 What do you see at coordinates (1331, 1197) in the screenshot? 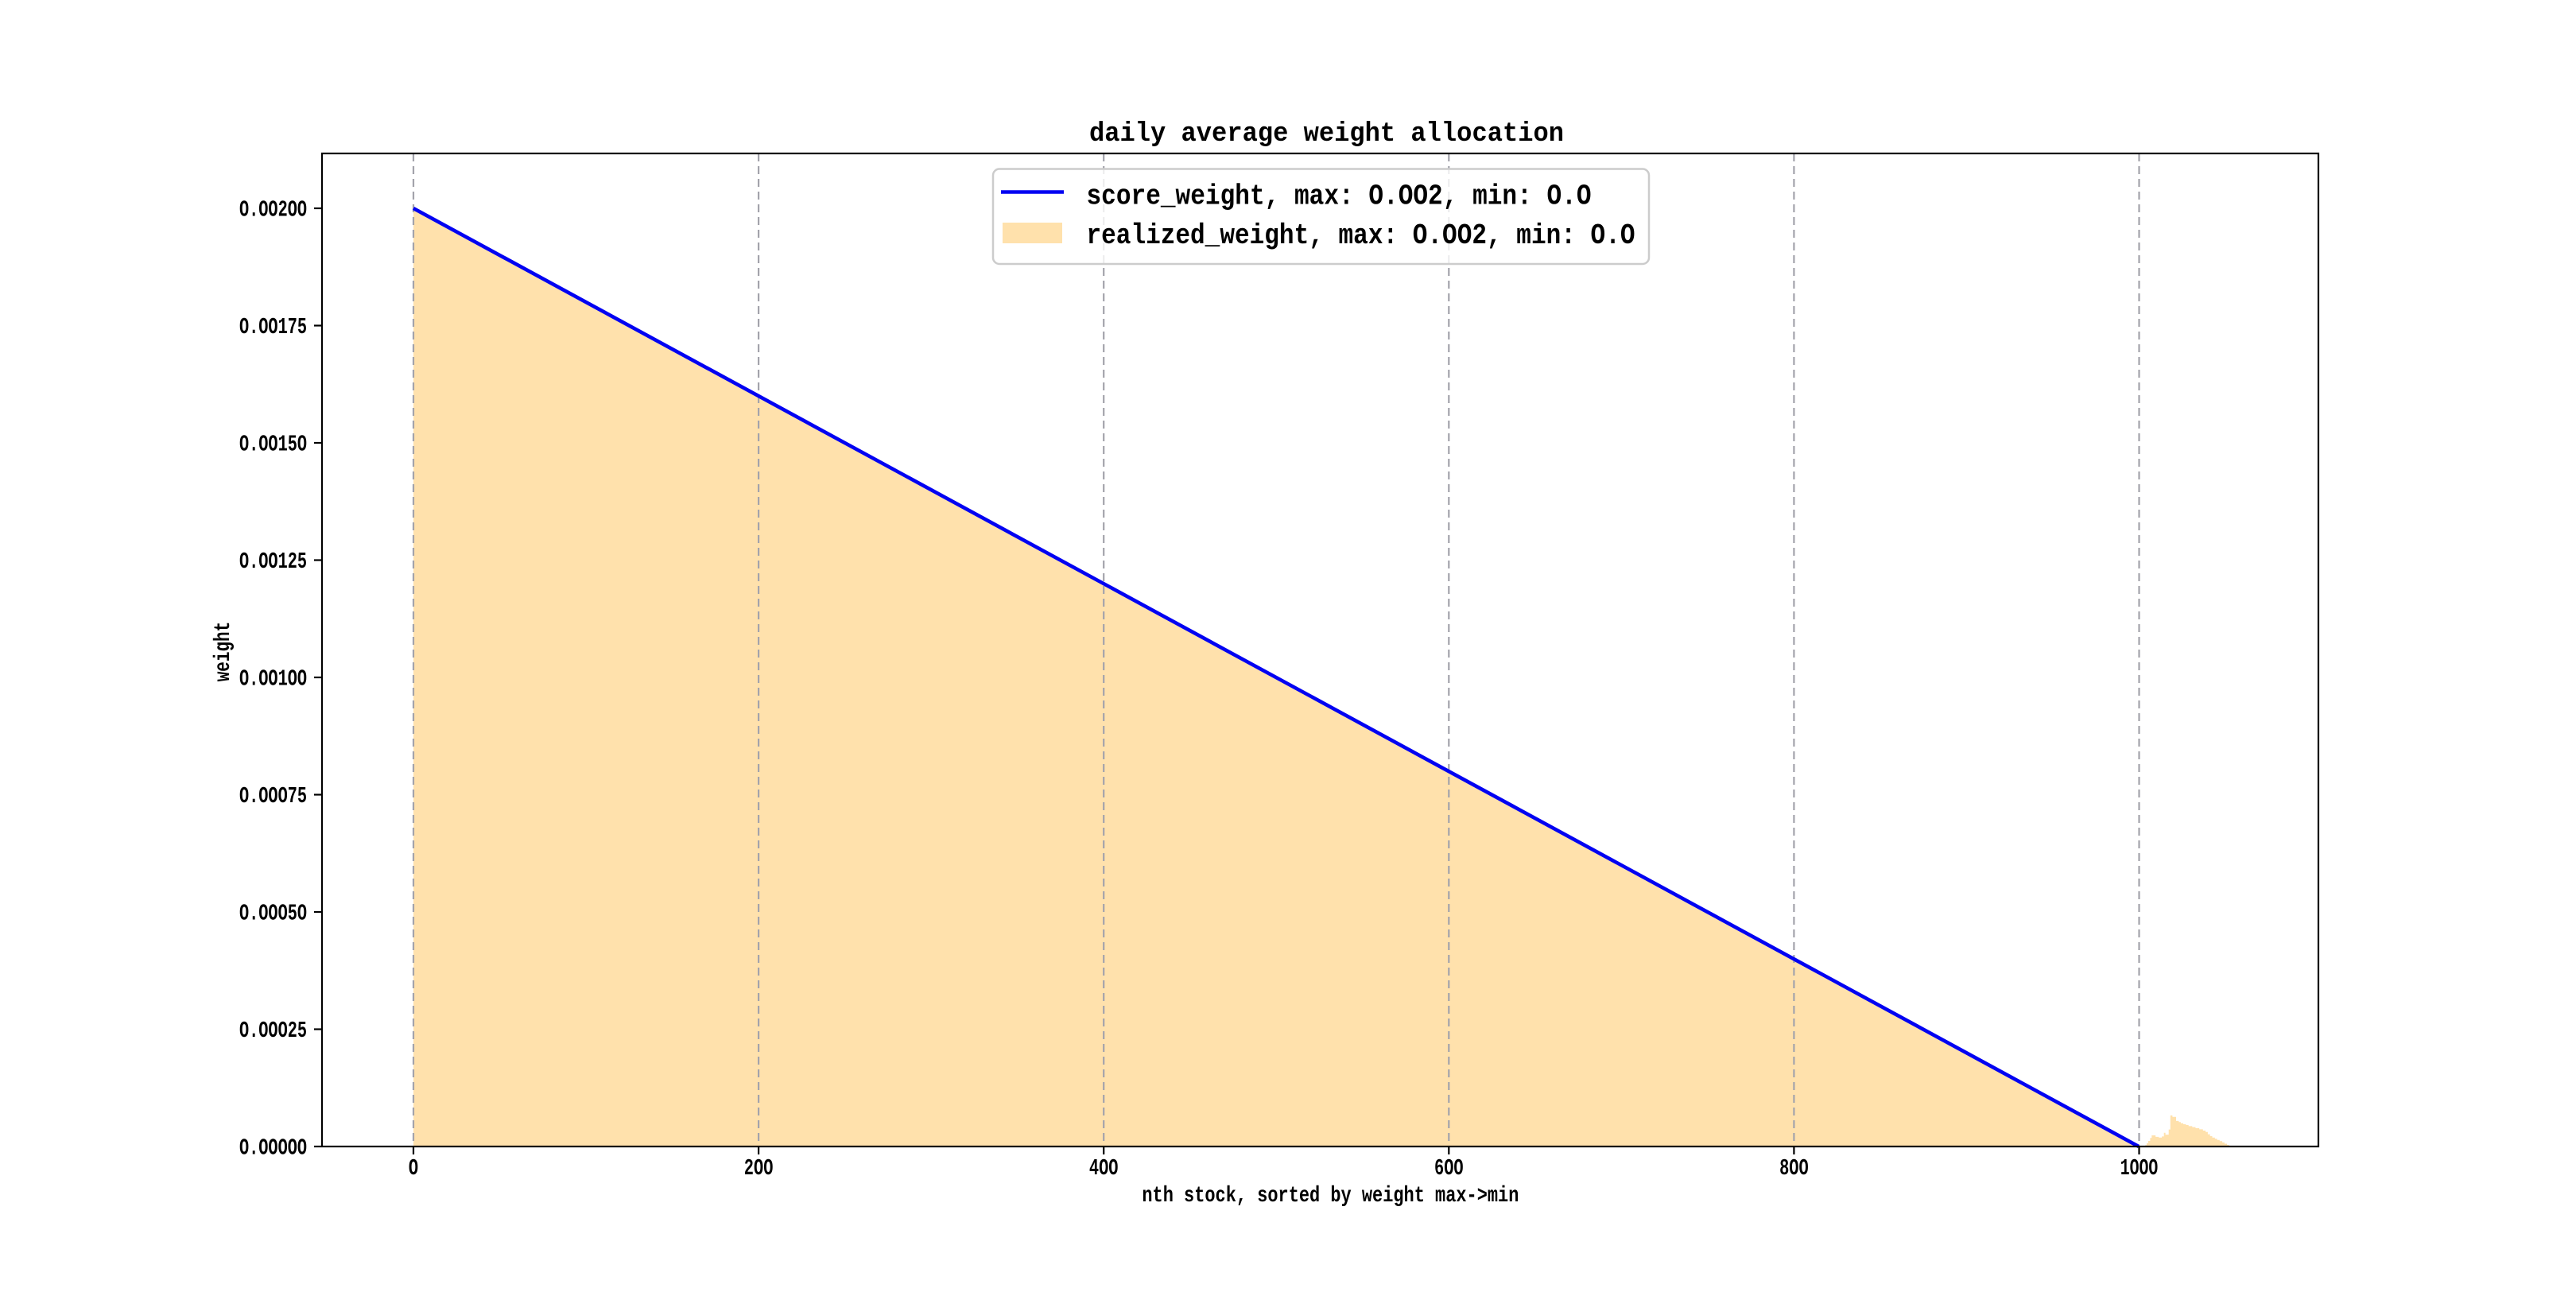
I see `svg-text:nth stock, sorted by weight ma: nth stock, sorted by weight max->min` at bounding box center [1331, 1197].